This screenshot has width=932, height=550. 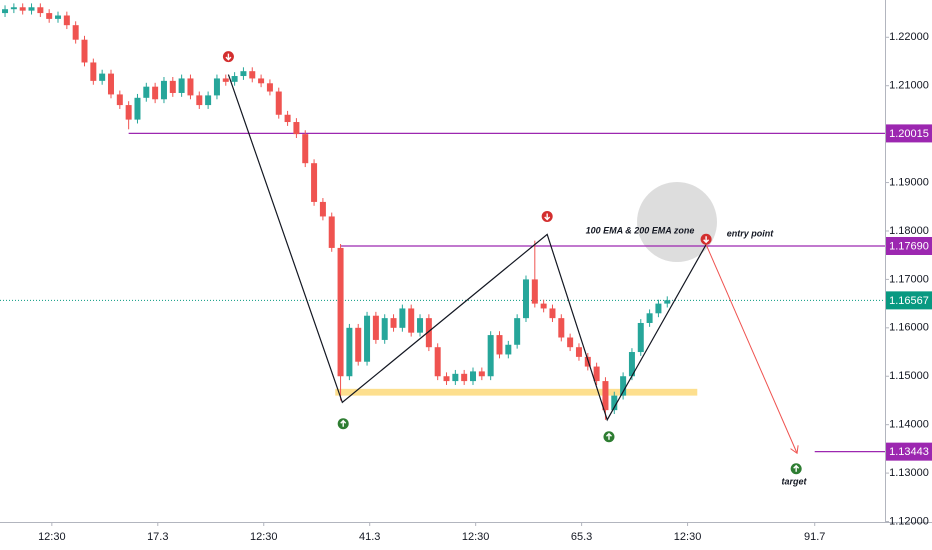 What do you see at coordinates (909, 86) in the screenshot?
I see `y-tick-label: 1.21000` at bounding box center [909, 86].